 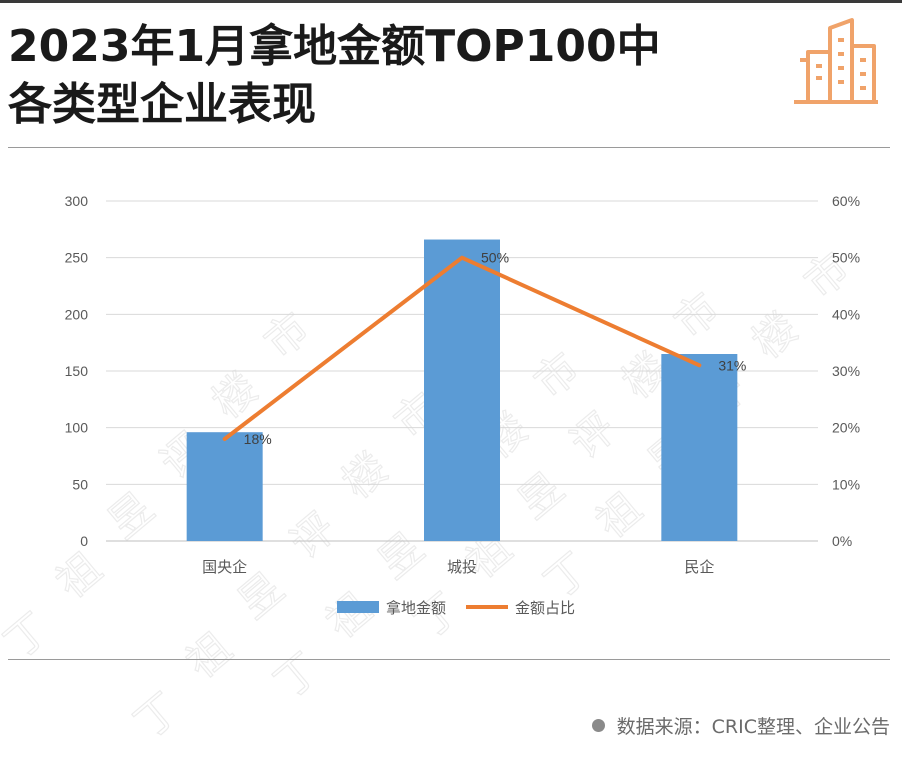 I want to click on title-line-1: 2023年1月拿地金额TOP100中, so click(x=334, y=46).